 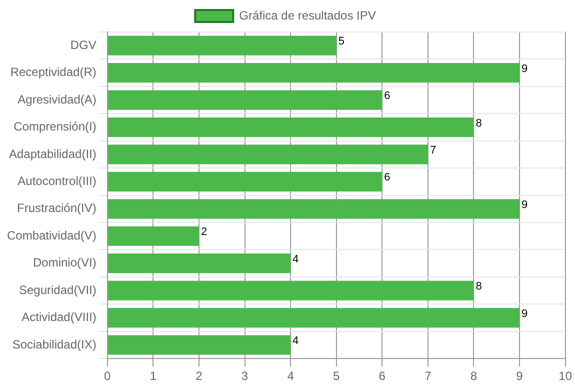 What do you see at coordinates (54, 344) in the screenshot?
I see `y-tick-label: Sociabilidad(IX)` at bounding box center [54, 344].